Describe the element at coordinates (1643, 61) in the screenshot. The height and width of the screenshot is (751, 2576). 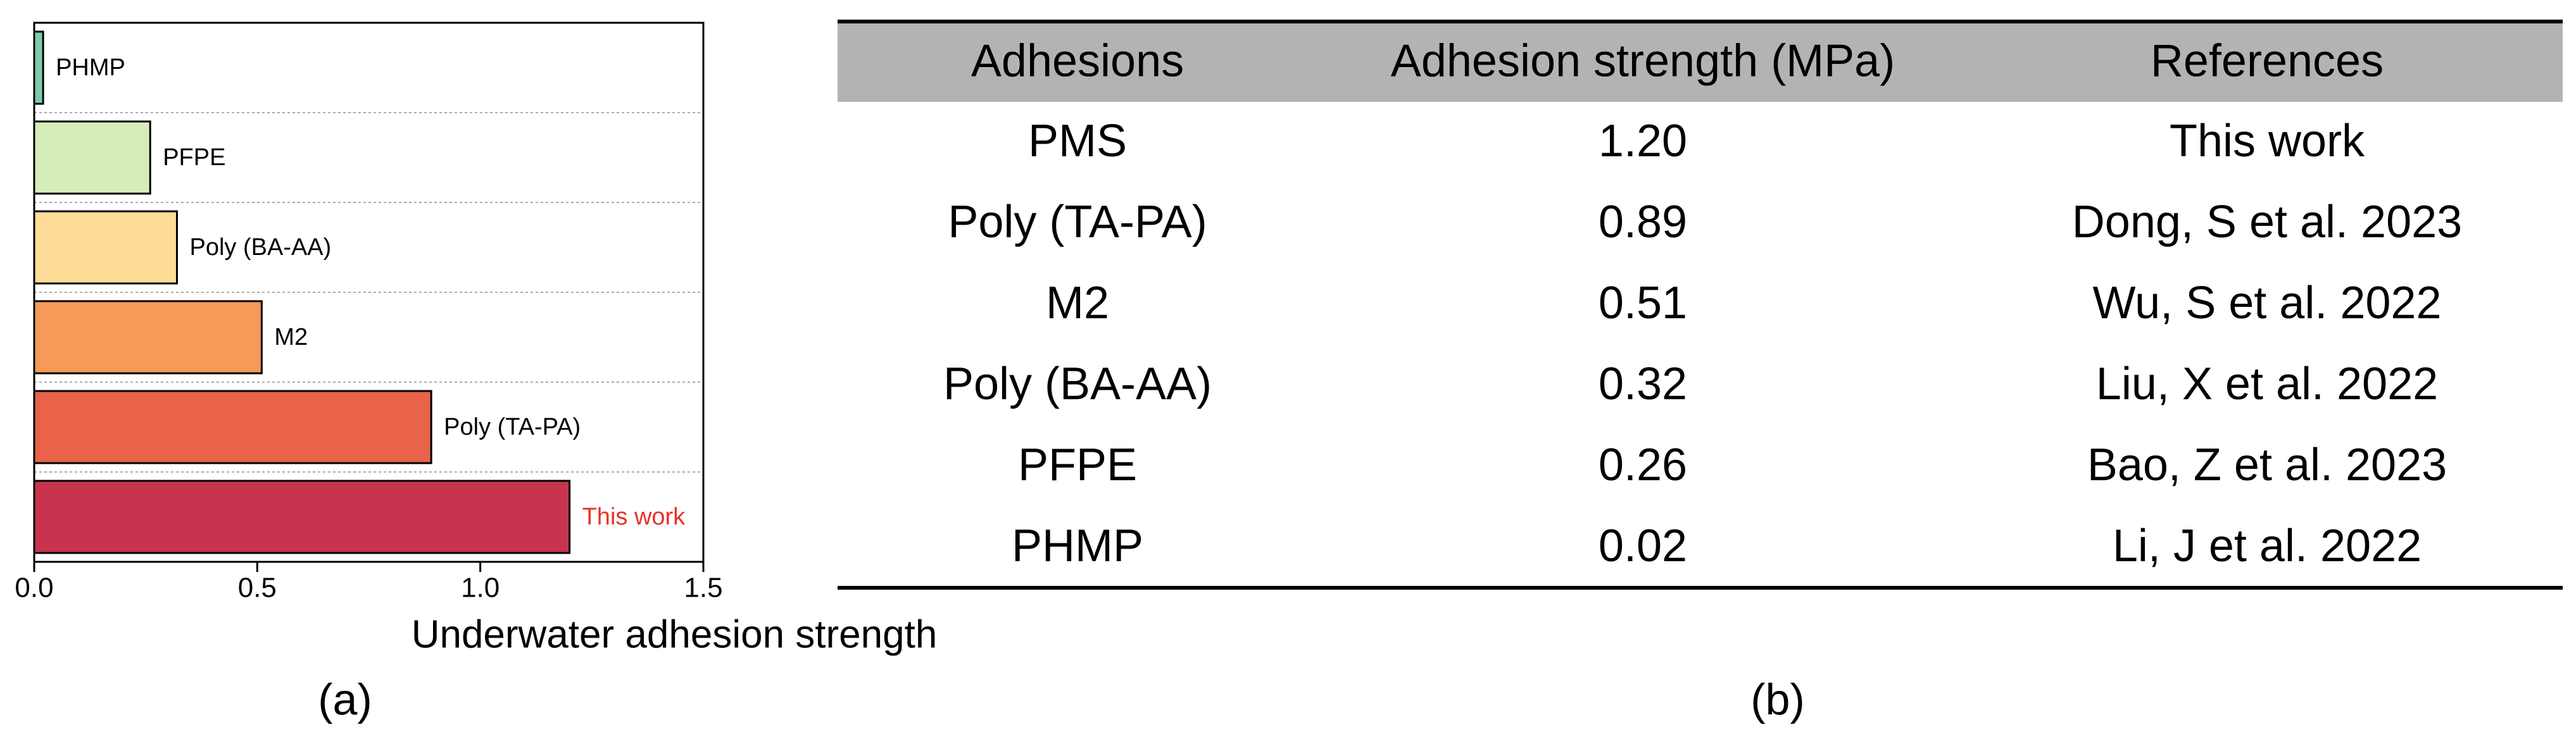
I see `table-header: Adhesion strength (MPa)` at that location.